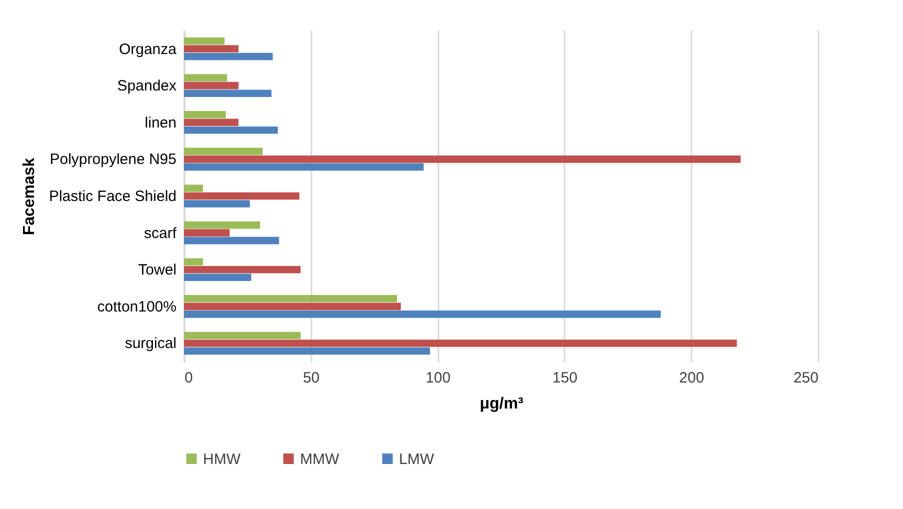  I want to click on y-axis-title: Facemask, so click(29, 197).